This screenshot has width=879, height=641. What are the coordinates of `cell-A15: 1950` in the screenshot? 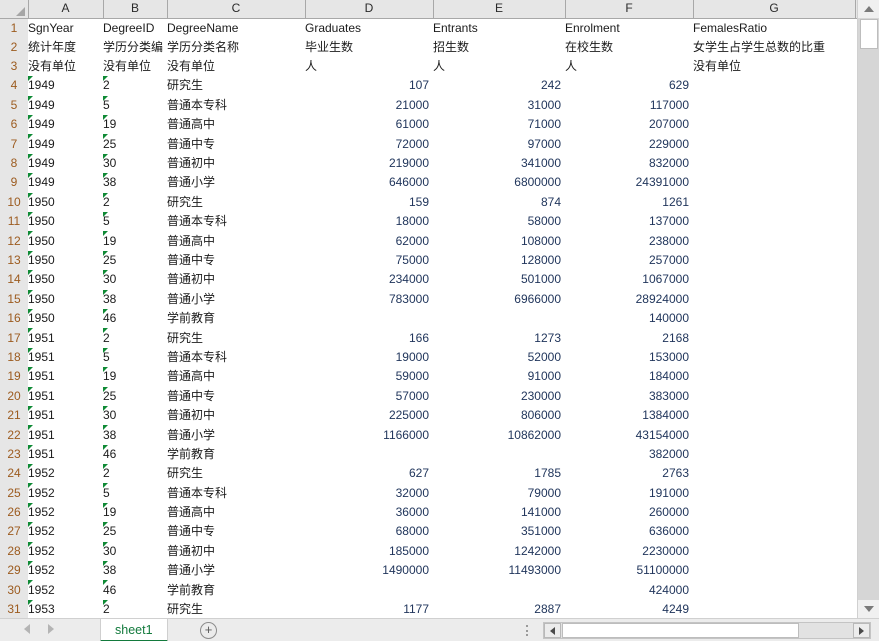 It's located at (65, 299).